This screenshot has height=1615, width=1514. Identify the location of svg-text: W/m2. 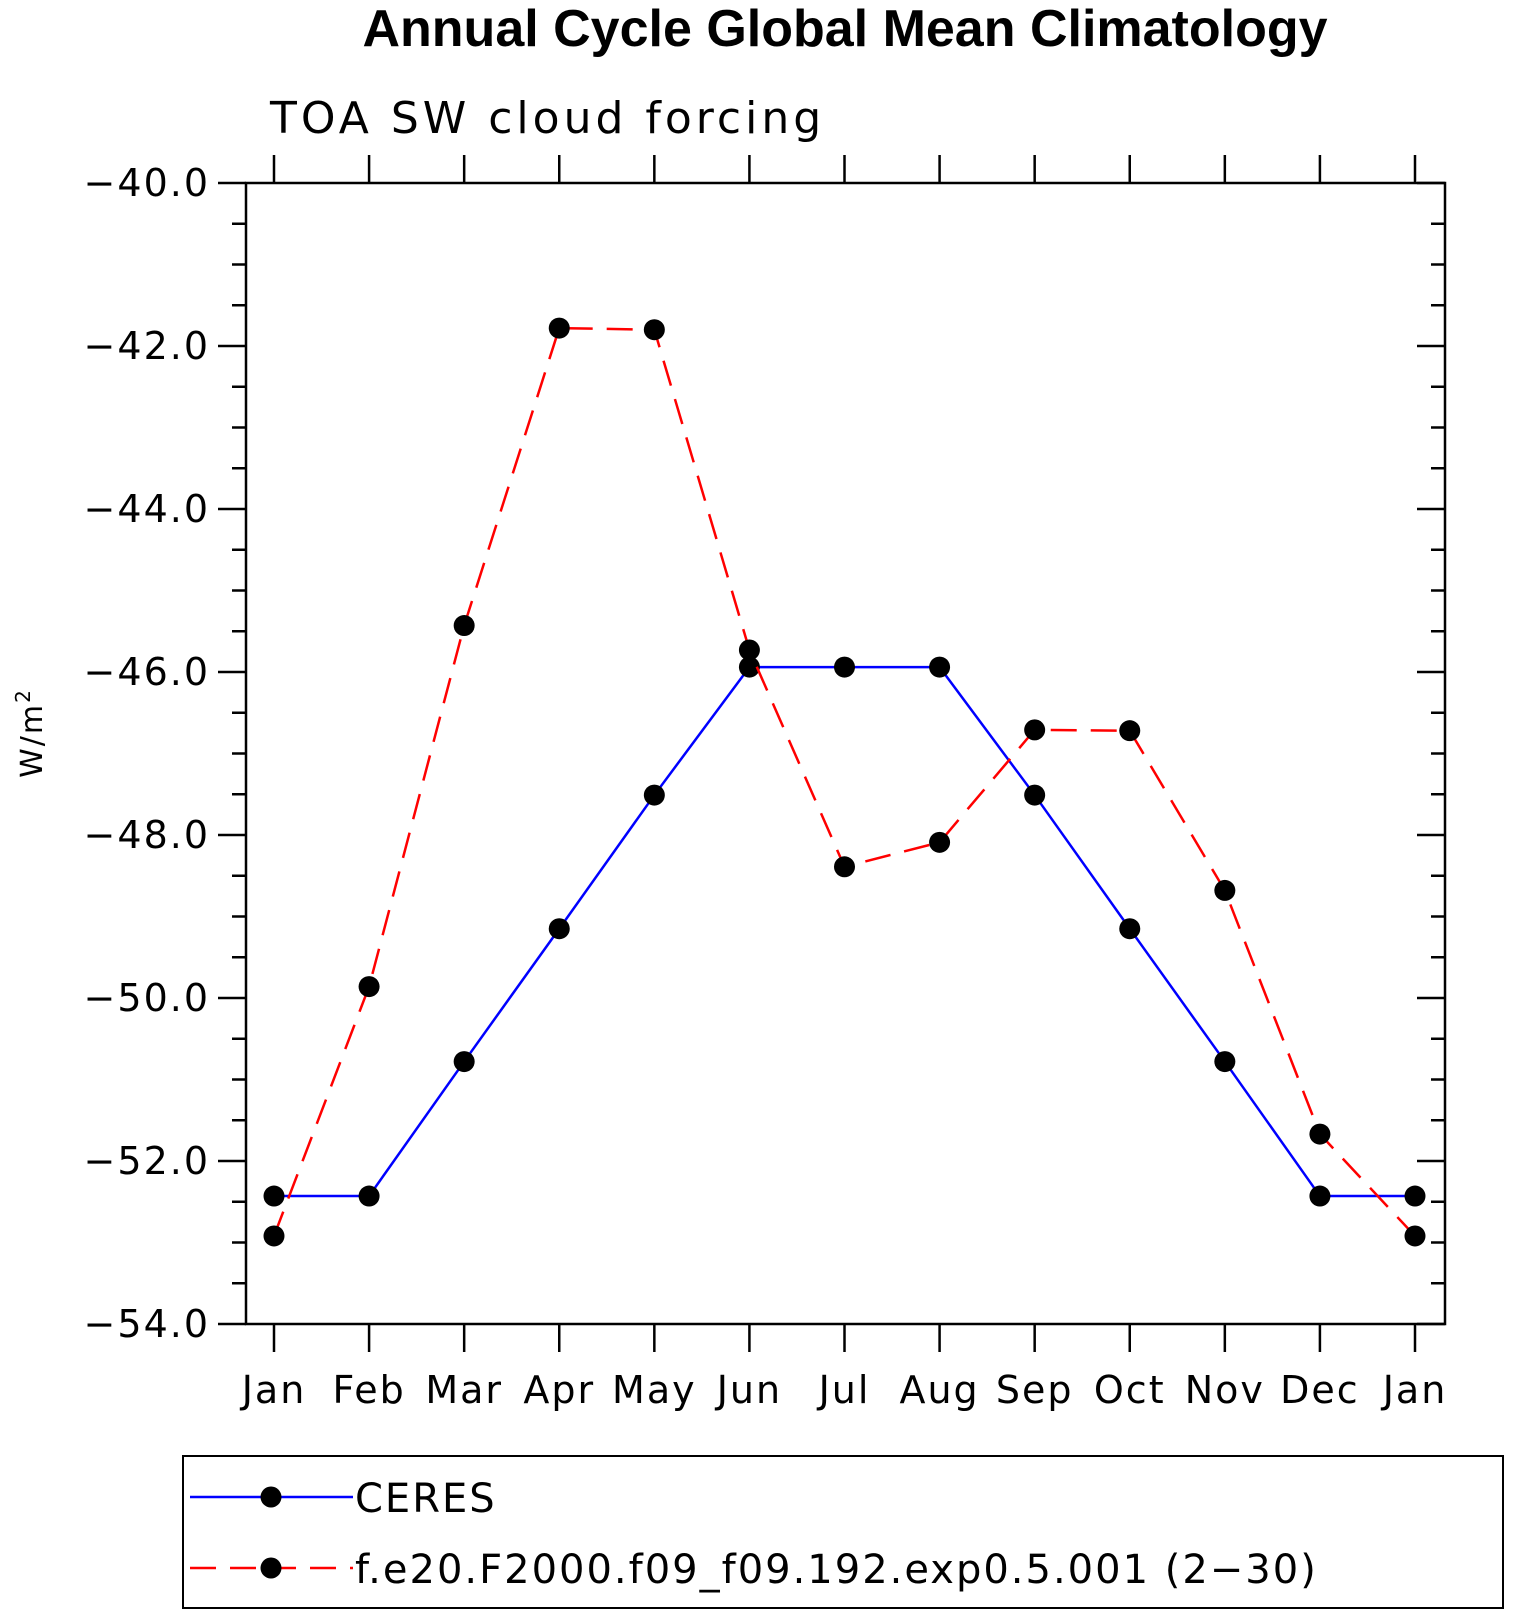
(30, 733).